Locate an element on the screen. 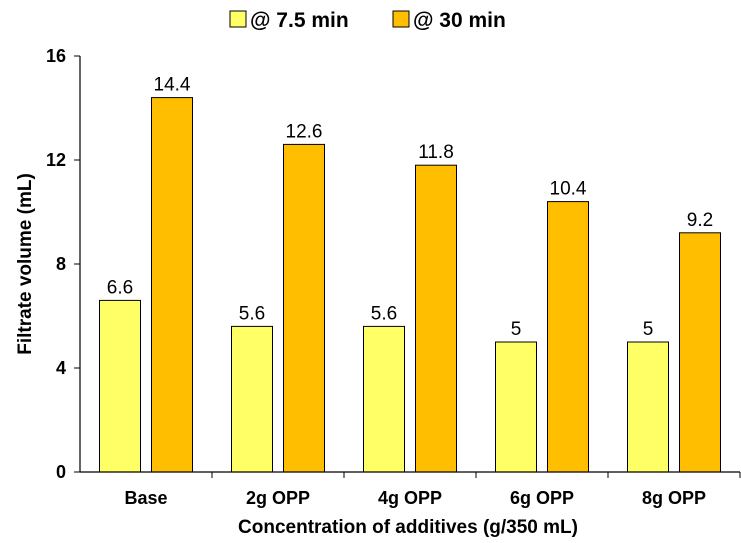 The width and height of the screenshot is (741, 543). data-label-1-3: 5.6 is located at coordinates (384, 313).